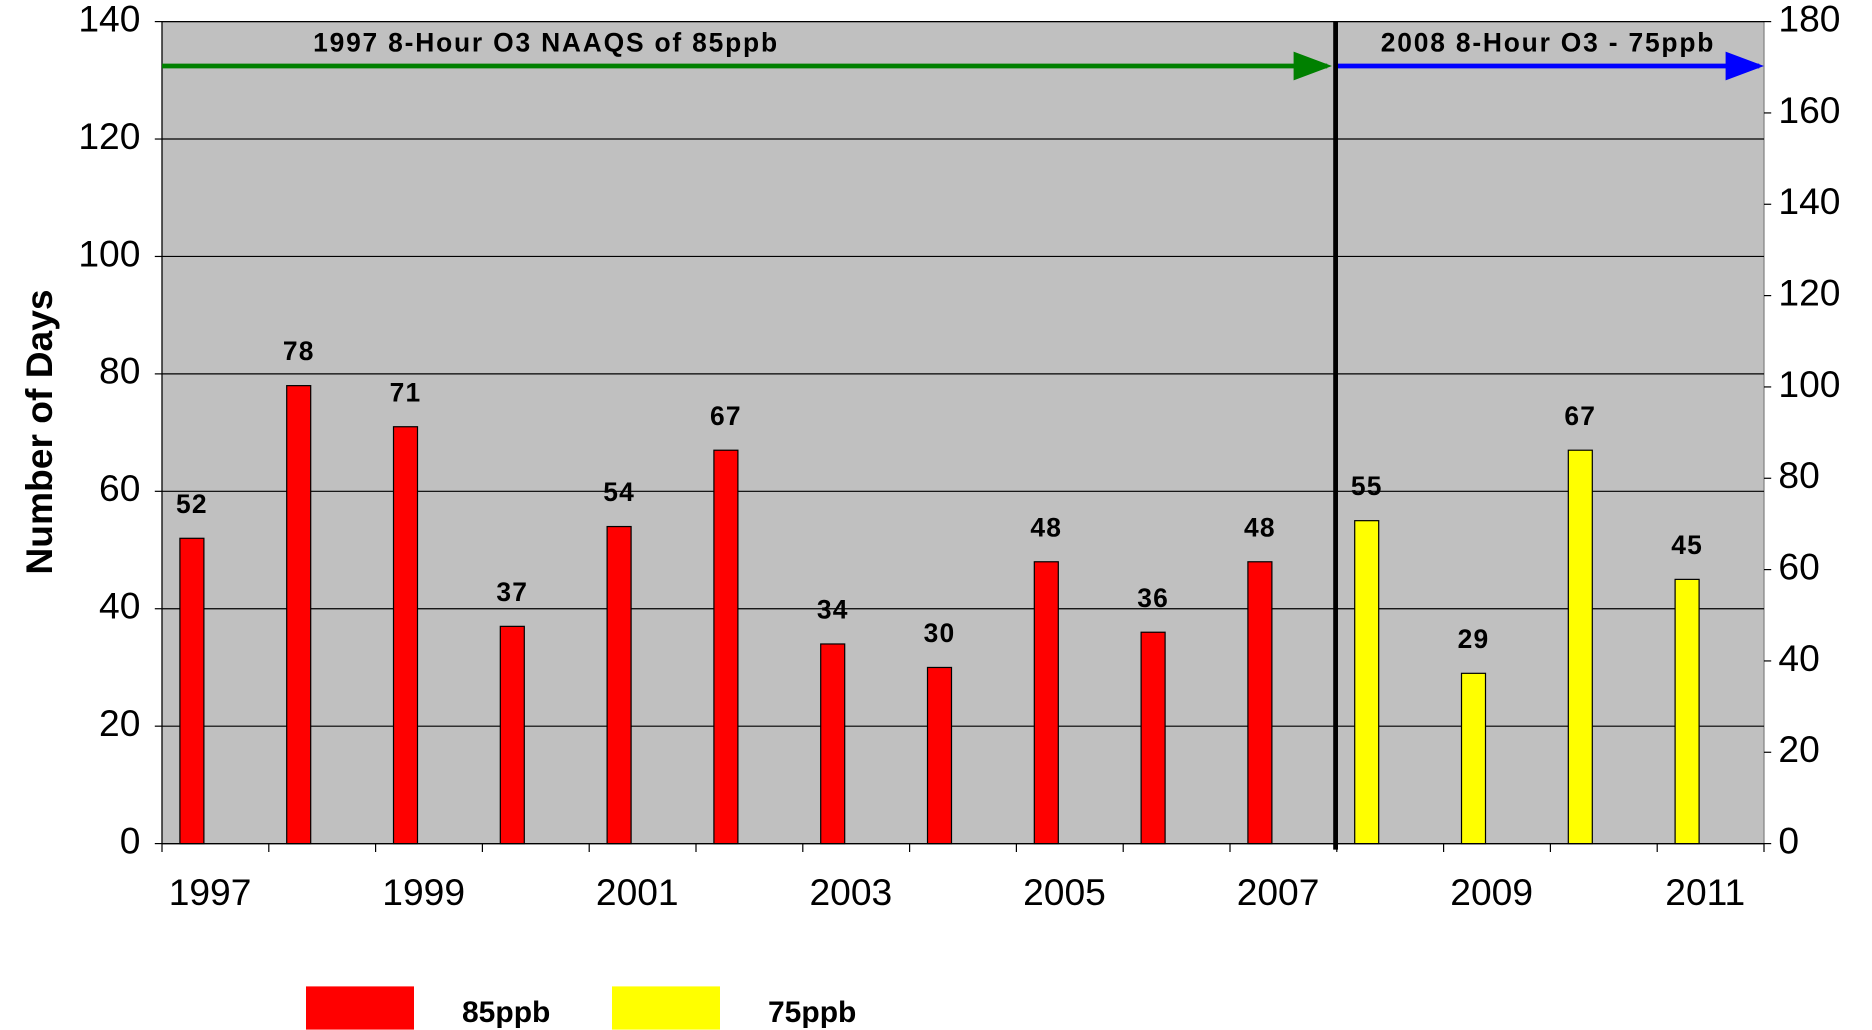 Image resolution: width=1872 pixels, height=1030 pixels. What do you see at coordinates (512, 592) in the screenshot?
I see `data-label: 37` at bounding box center [512, 592].